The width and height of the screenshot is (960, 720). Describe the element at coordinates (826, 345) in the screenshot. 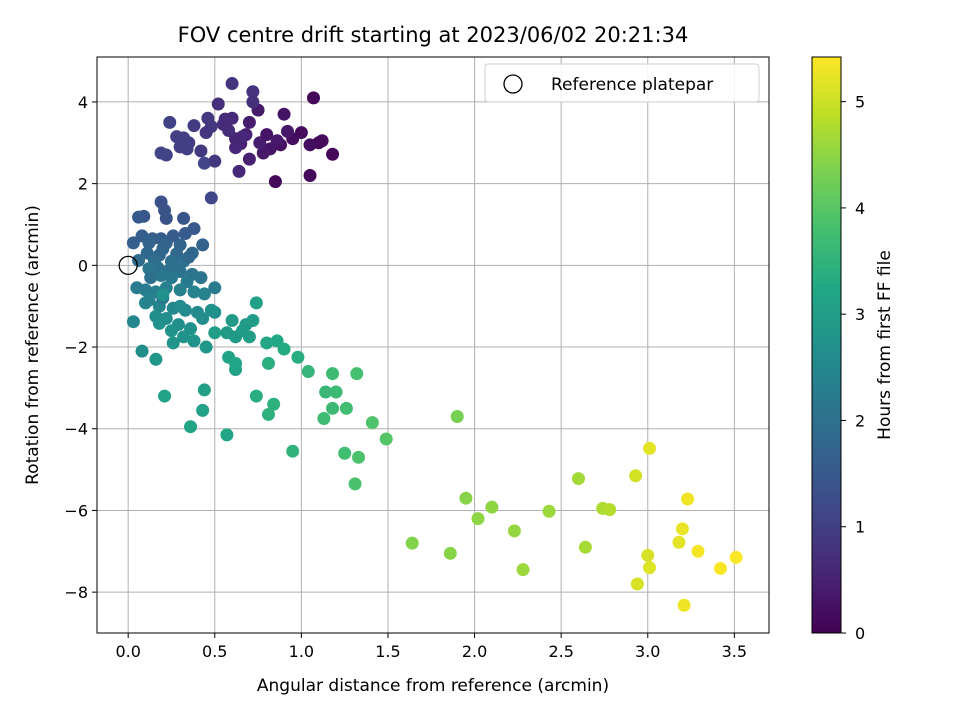

I see `colorbar-gradient` at that location.